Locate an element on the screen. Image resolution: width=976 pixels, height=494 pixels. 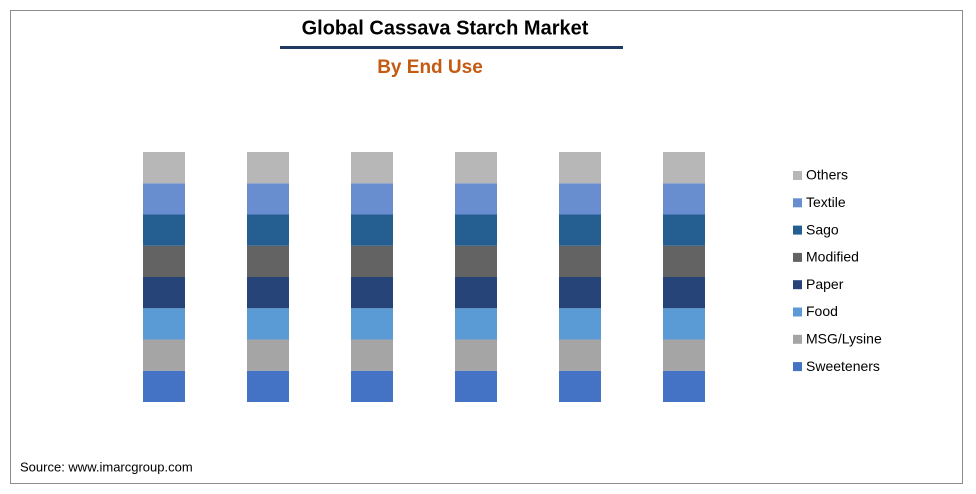
chart-subtitle: By End Use is located at coordinates (430, 67).